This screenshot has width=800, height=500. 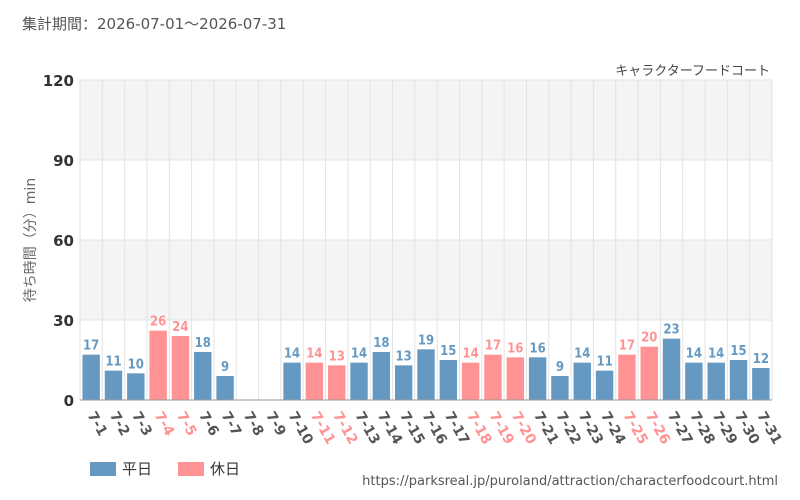 What do you see at coordinates (649, 338) in the screenshot?
I see `value-label-7-26: 20` at bounding box center [649, 338].